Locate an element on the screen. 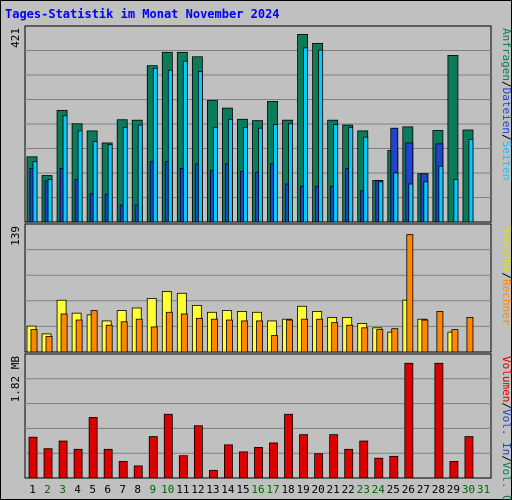 The width and height of the screenshot is (512, 500). x-tick-label: 18 is located at coordinates (287, 489).